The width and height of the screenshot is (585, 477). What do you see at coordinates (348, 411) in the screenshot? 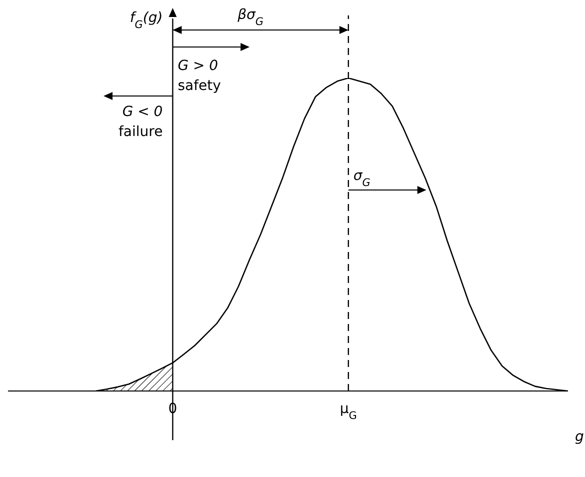
I see `x-tick-label: μ$_{G}$` at bounding box center [348, 411].